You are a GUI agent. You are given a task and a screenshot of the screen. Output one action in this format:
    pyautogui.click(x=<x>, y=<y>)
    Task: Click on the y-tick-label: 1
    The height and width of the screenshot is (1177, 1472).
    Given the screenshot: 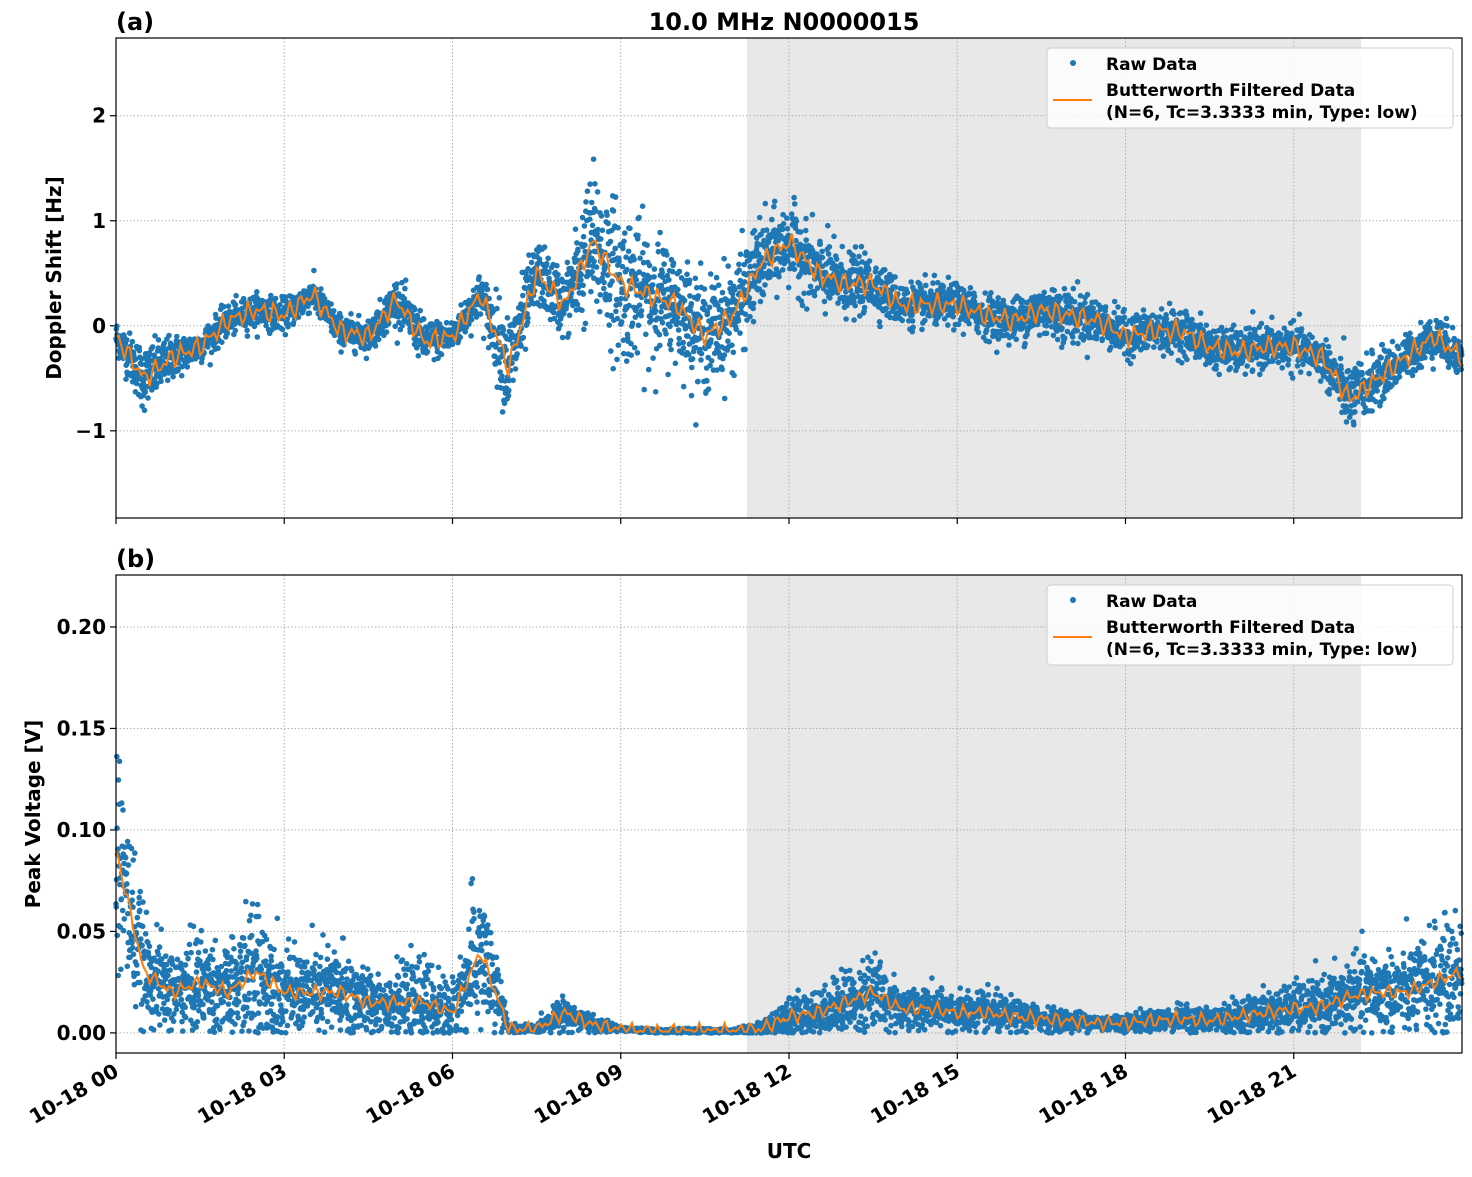 What is the action you would take?
    pyautogui.click(x=99, y=221)
    